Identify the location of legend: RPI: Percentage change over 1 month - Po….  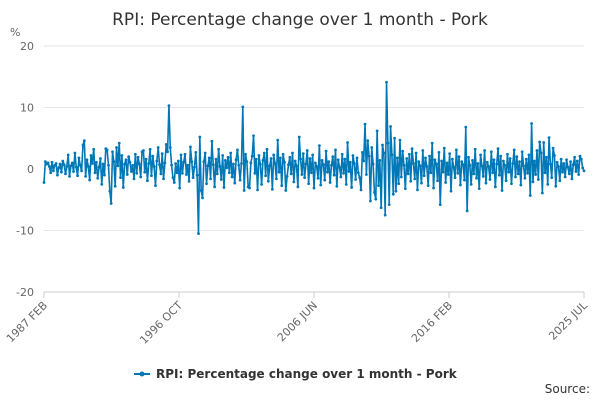
(296, 374).